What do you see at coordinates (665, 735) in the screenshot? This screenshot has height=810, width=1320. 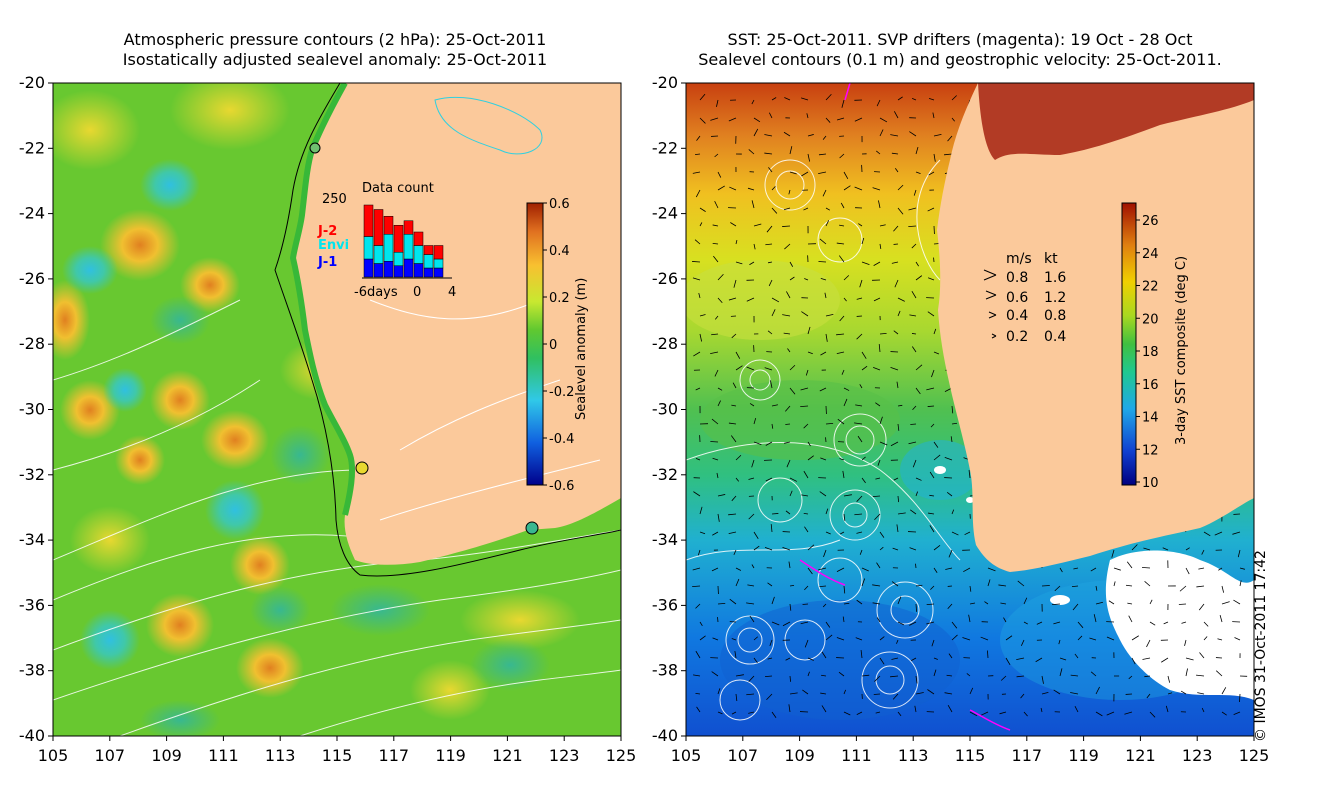 I see `lat-tick-label: -40` at bounding box center [665, 735].